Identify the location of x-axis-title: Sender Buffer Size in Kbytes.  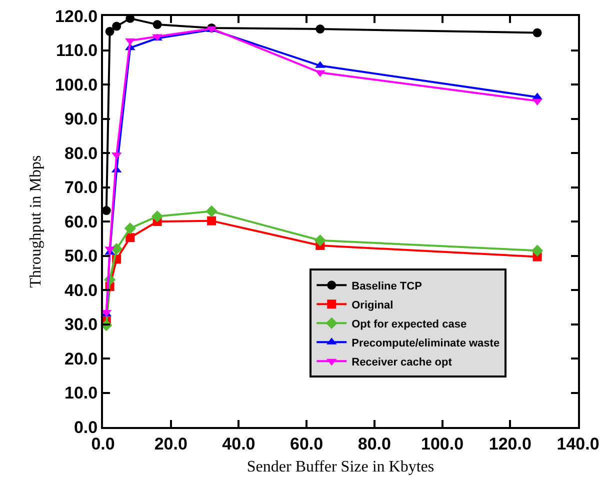
(340, 467).